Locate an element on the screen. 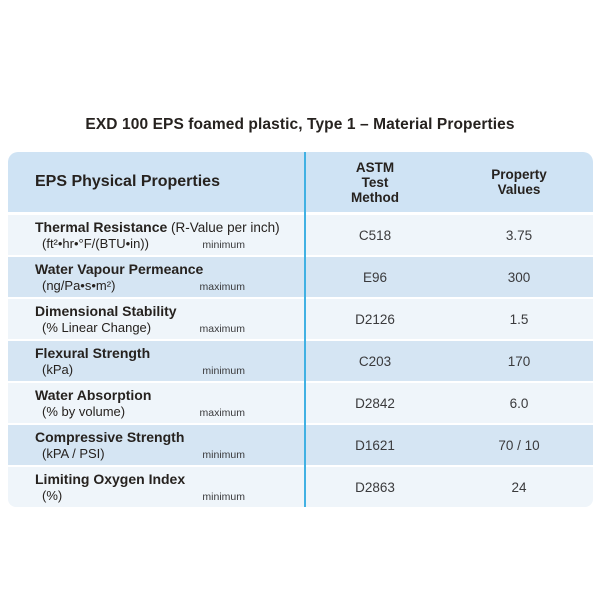  astm-cell: E96 is located at coordinates (375, 277).